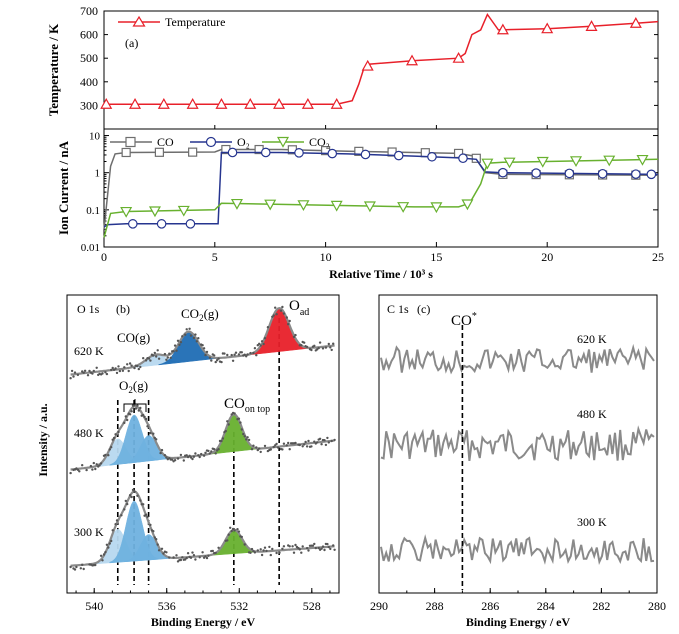  Describe the element at coordinates (592, 339) in the screenshot. I see `c1s-temp-label-620: 620 K` at that location.